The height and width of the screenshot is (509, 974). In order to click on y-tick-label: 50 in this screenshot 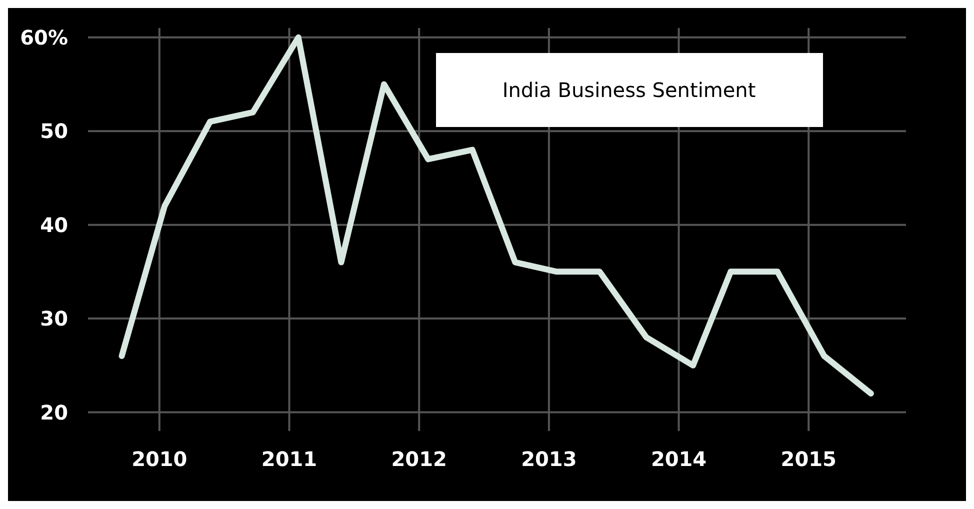, I will do `click(54, 131)`.